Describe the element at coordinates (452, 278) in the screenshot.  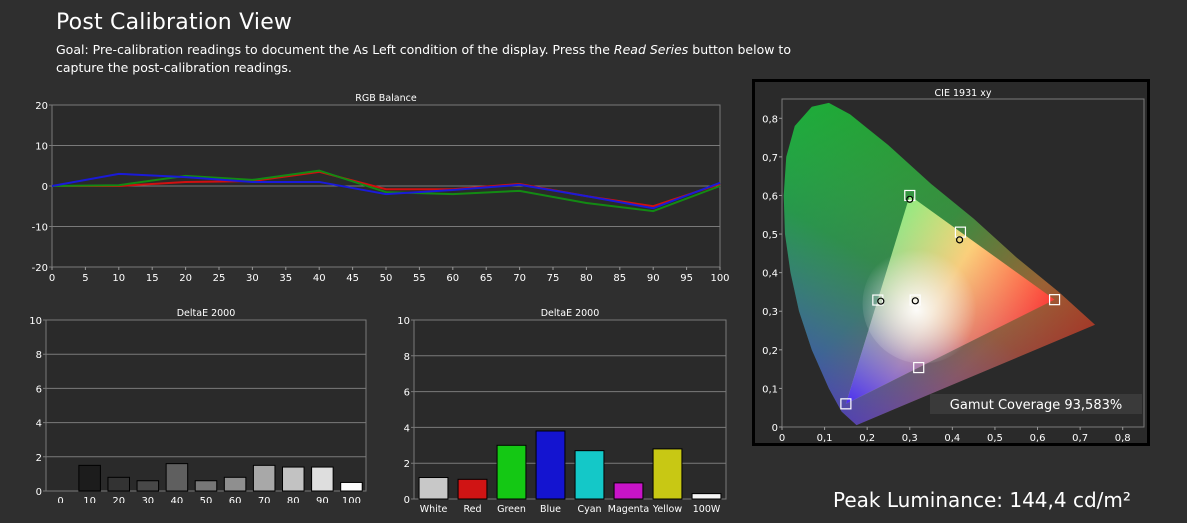
I see `x-tick-label: 60` at that location.